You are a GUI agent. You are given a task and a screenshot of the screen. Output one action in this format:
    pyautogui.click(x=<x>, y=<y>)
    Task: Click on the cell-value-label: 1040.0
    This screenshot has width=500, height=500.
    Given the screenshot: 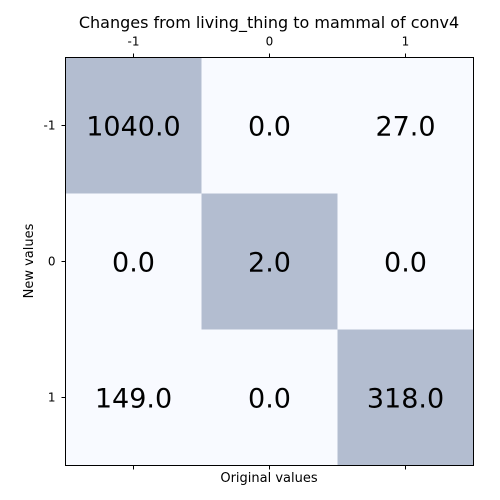 What is the action you would take?
    pyautogui.click(x=133, y=127)
    